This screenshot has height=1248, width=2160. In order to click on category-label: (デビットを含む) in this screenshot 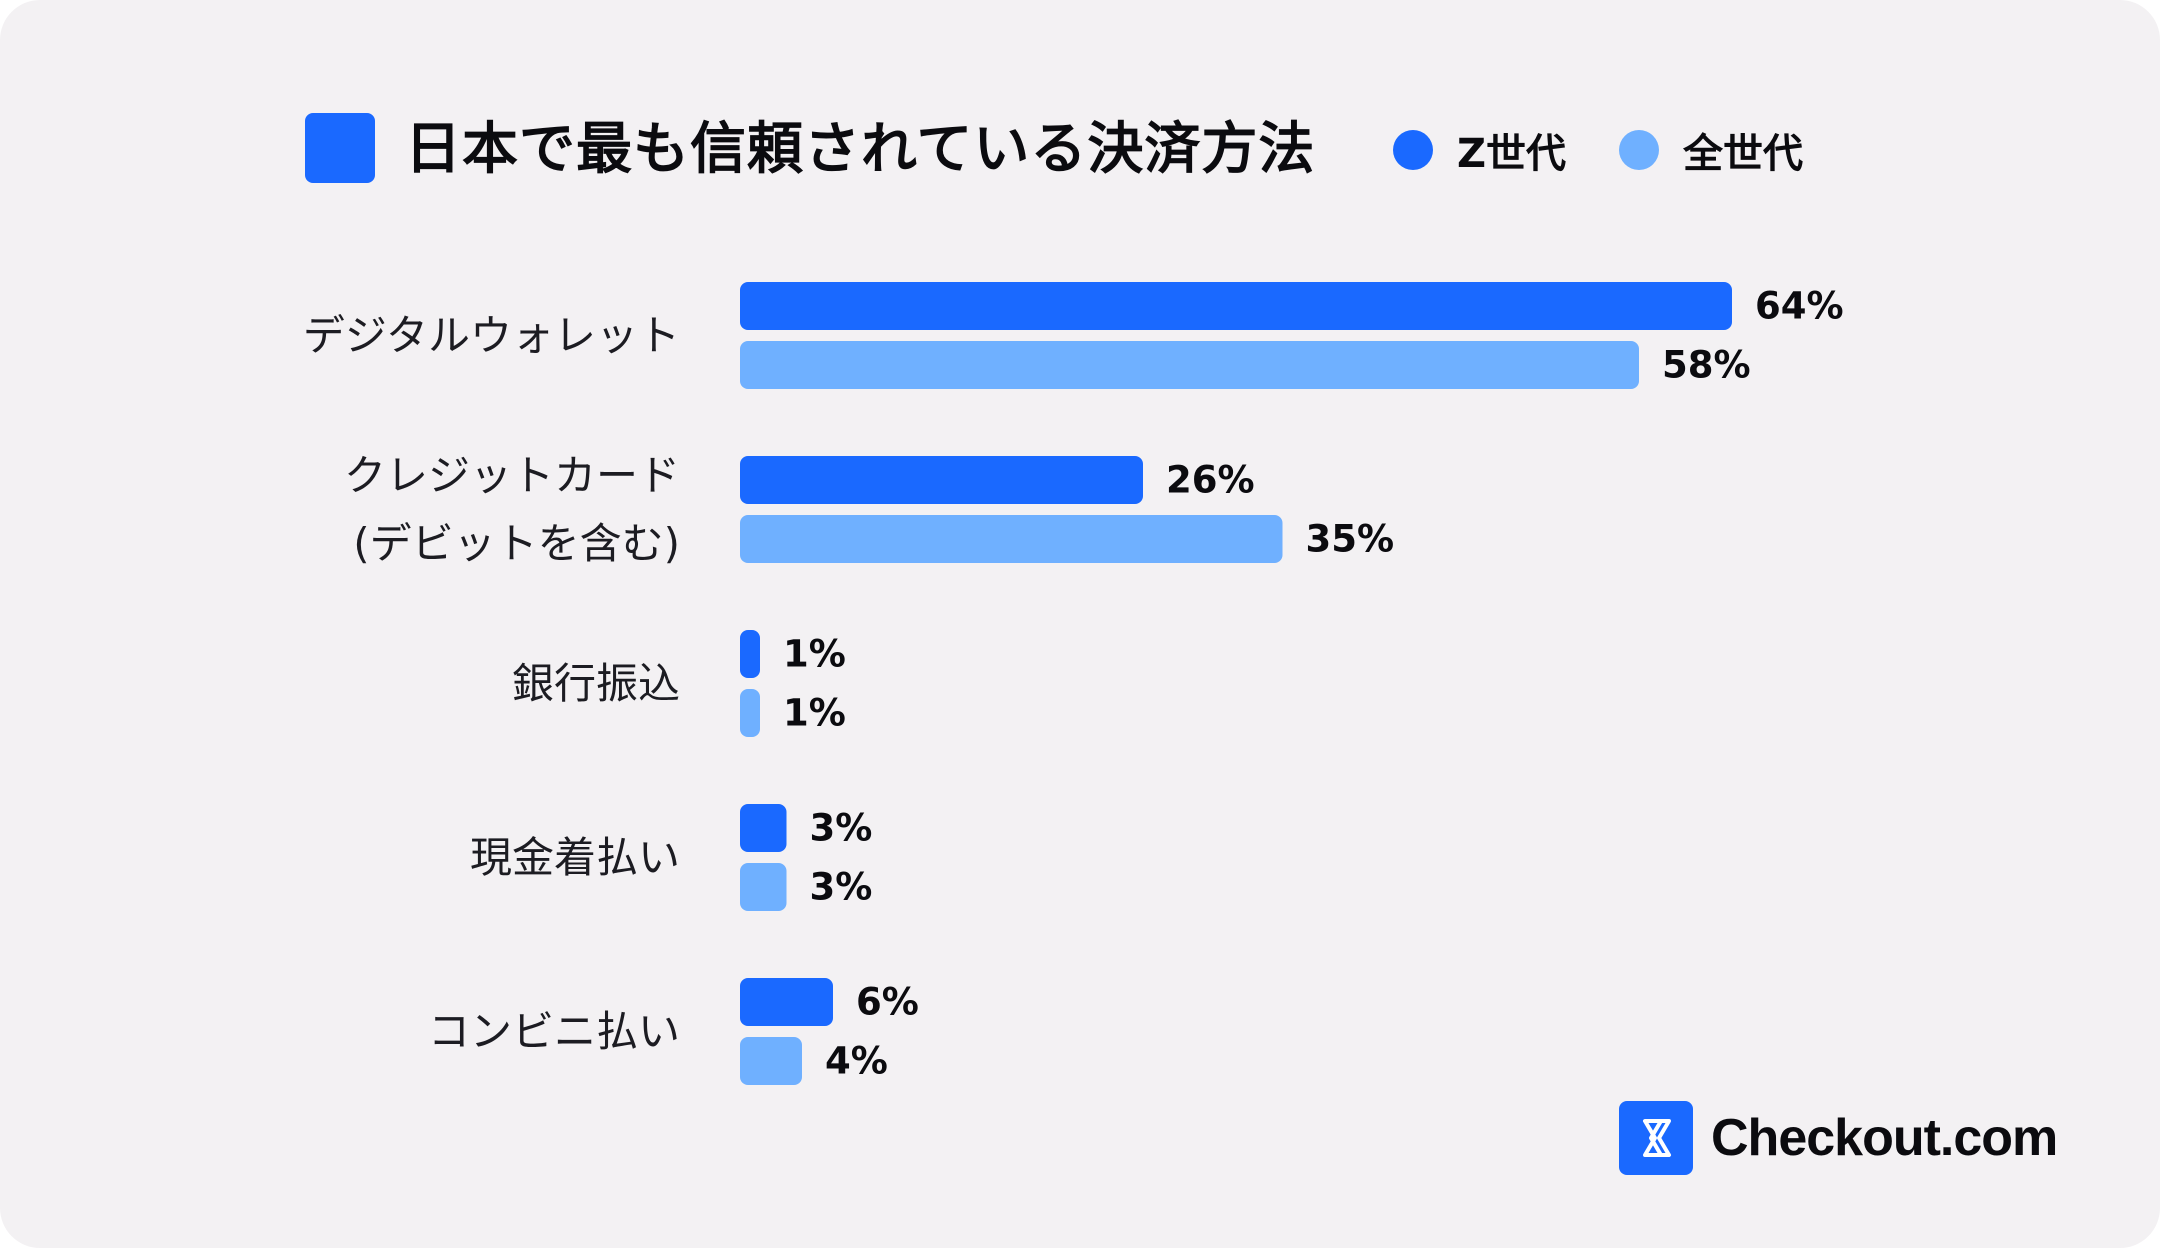, I will do `click(516, 543)`.